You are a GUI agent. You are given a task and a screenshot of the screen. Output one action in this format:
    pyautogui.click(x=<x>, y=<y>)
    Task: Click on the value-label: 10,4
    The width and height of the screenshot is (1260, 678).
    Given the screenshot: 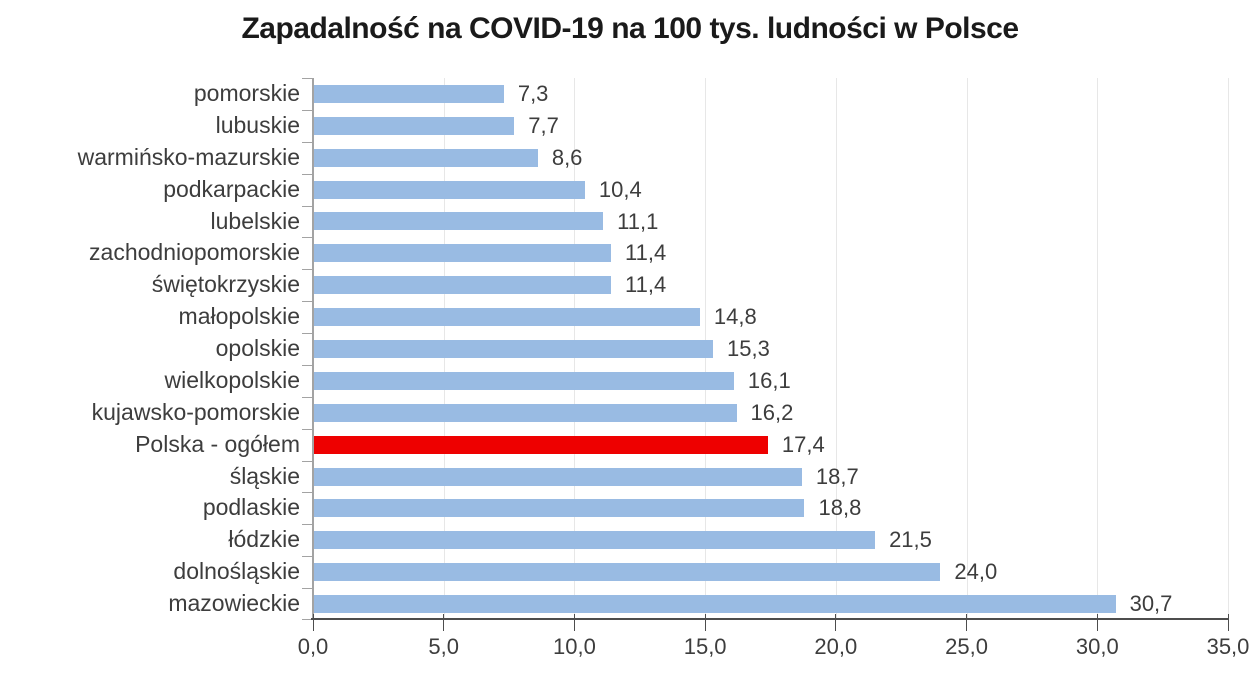 What is the action you would take?
    pyautogui.click(x=620, y=189)
    